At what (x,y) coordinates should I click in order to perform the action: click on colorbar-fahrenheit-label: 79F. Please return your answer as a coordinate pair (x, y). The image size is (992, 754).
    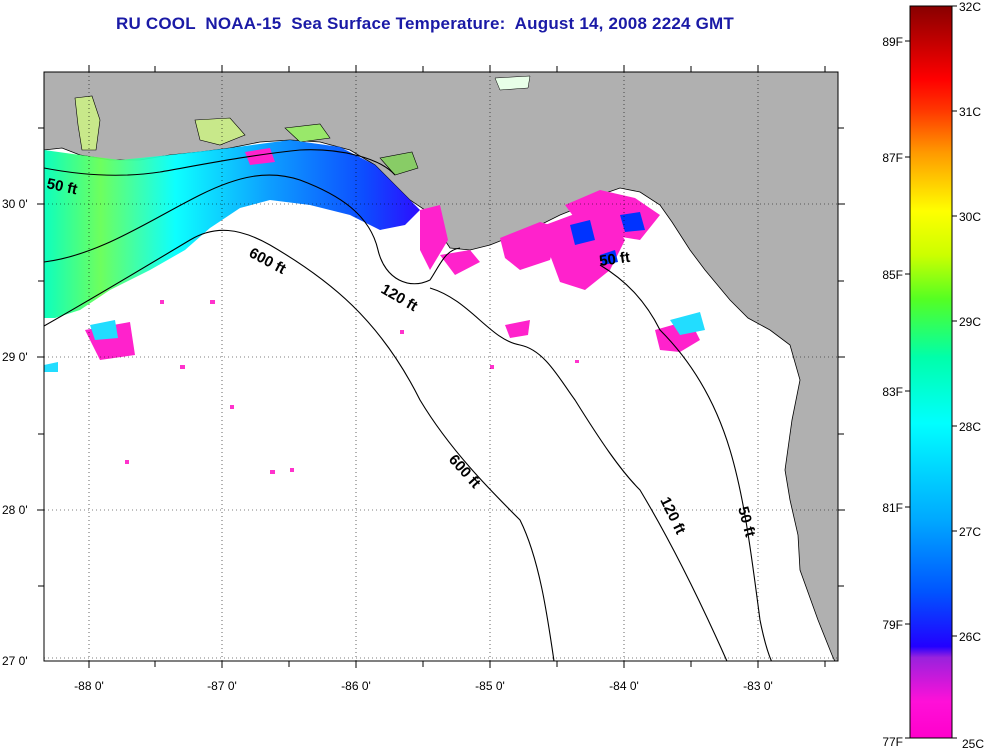
    Looking at the image, I should click on (892, 625).